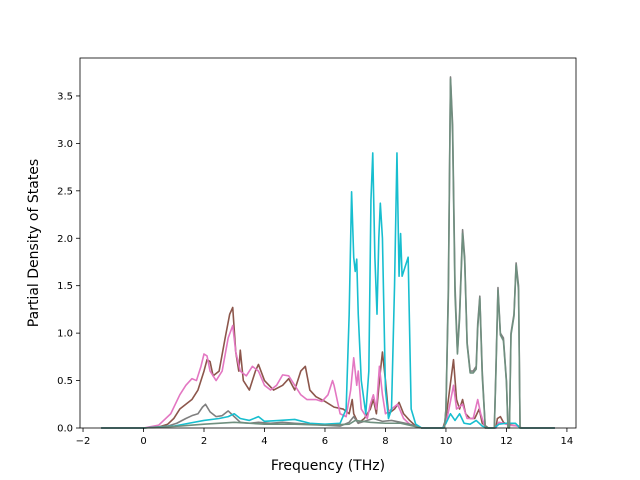  Describe the element at coordinates (204, 441) in the screenshot. I see `x-tick-label: 2` at that location.